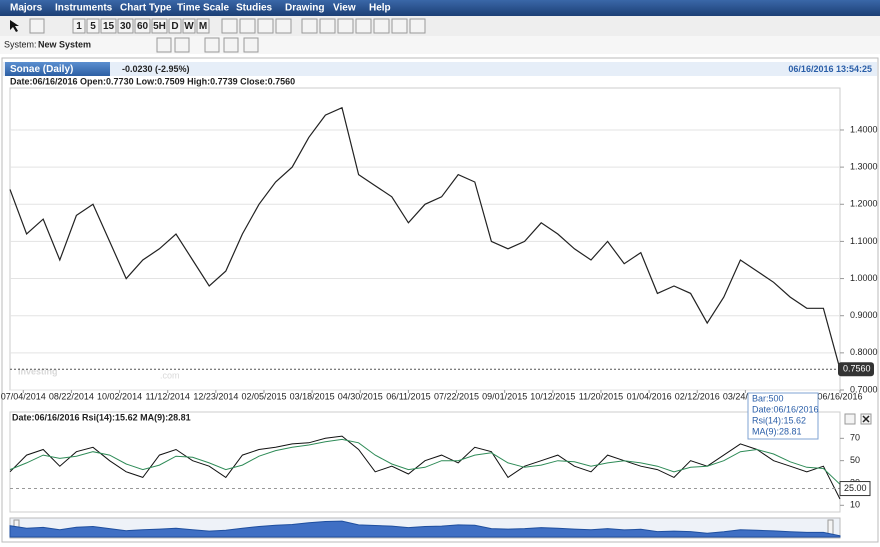 This screenshot has width=880, height=547. What do you see at coordinates (215, 396) in the screenshot?
I see `x-tick-label: 12/23/2014` at bounding box center [215, 396].